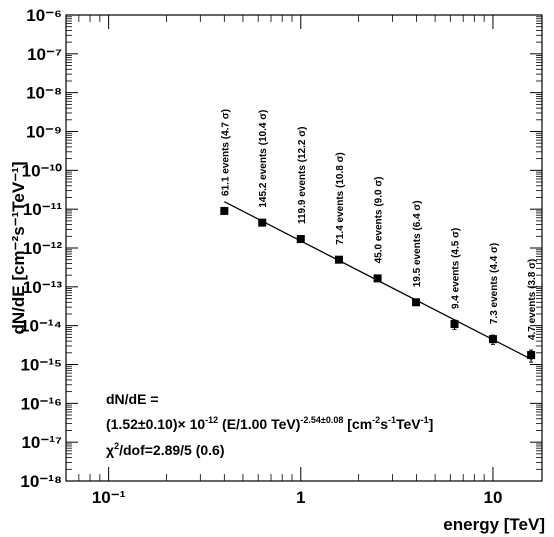 The image size is (554, 537). Describe the element at coordinates (379, 219) in the screenshot. I see `point-label: 45.0 events (9.0 σ)` at that location.